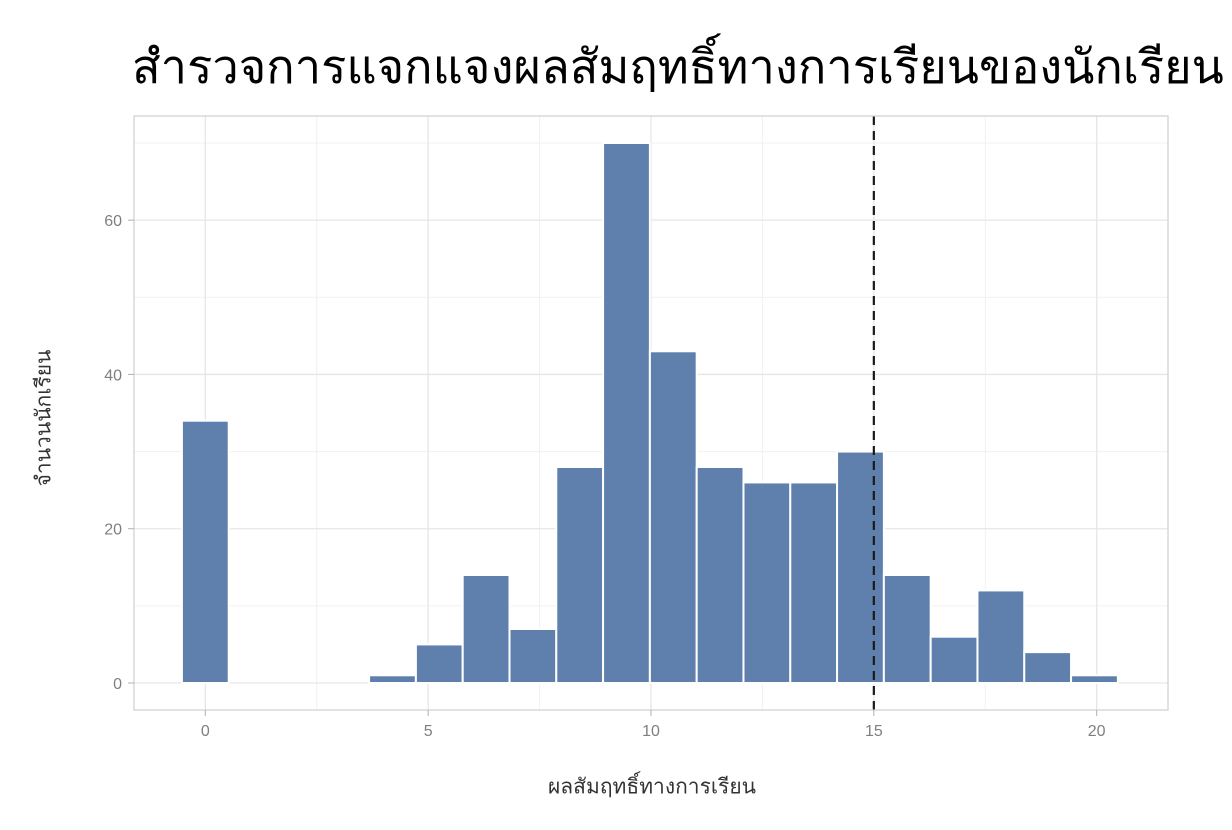 The width and height of the screenshot is (1232, 830). I want to click on x-axis-ticks: 0 5 10 15 20, so click(653, 725).